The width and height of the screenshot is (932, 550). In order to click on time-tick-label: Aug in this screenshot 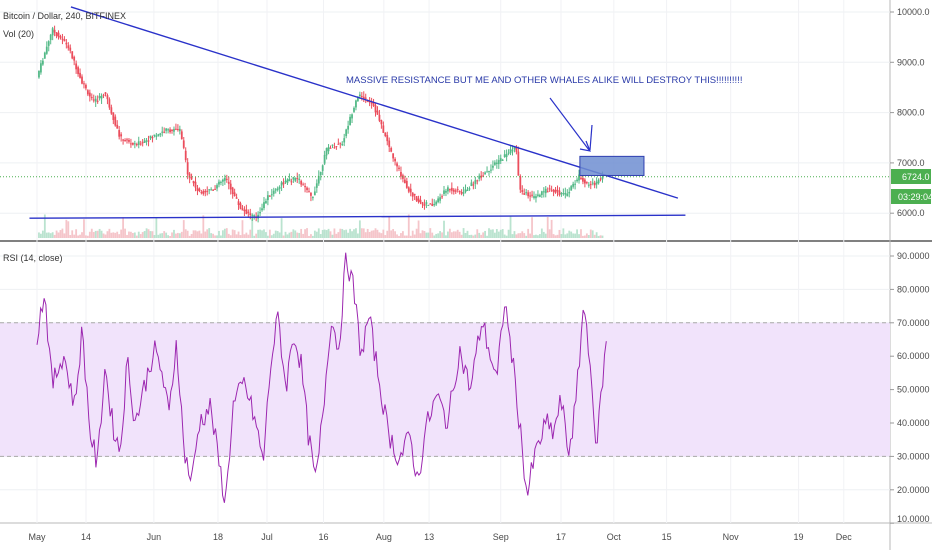, I will do `click(384, 537)`.